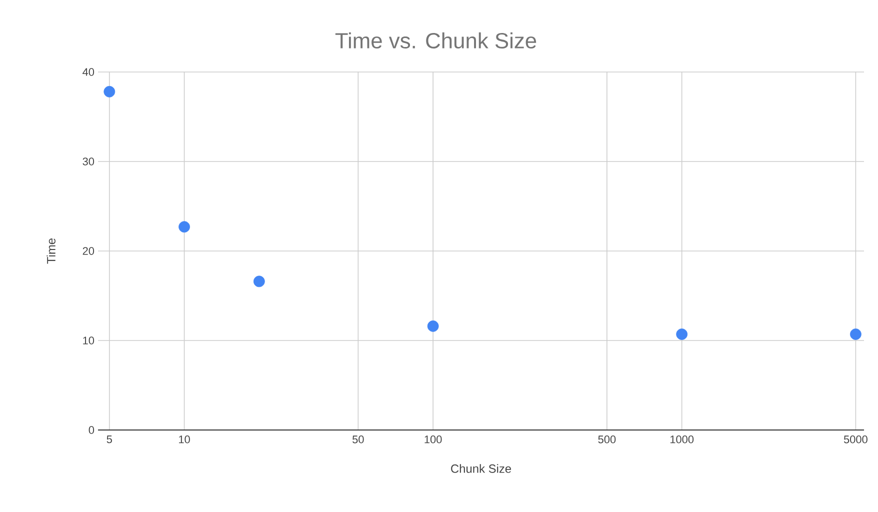  What do you see at coordinates (91, 430) in the screenshot?
I see `y-tick-label: 0` at bounding box center [91, 430].